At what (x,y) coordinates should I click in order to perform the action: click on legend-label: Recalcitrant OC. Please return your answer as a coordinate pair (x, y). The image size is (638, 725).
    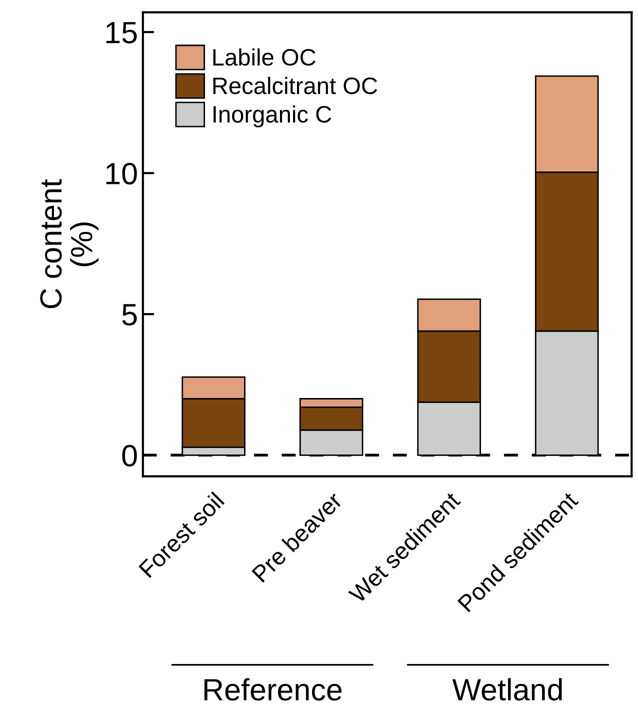
    Looking at the image, I should click on (295, 85).